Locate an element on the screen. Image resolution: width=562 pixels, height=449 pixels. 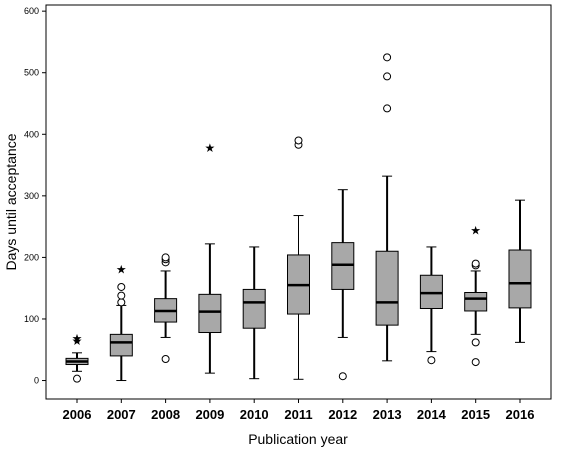
x-tick-label: 2006 is located at coordinates (77, 414).